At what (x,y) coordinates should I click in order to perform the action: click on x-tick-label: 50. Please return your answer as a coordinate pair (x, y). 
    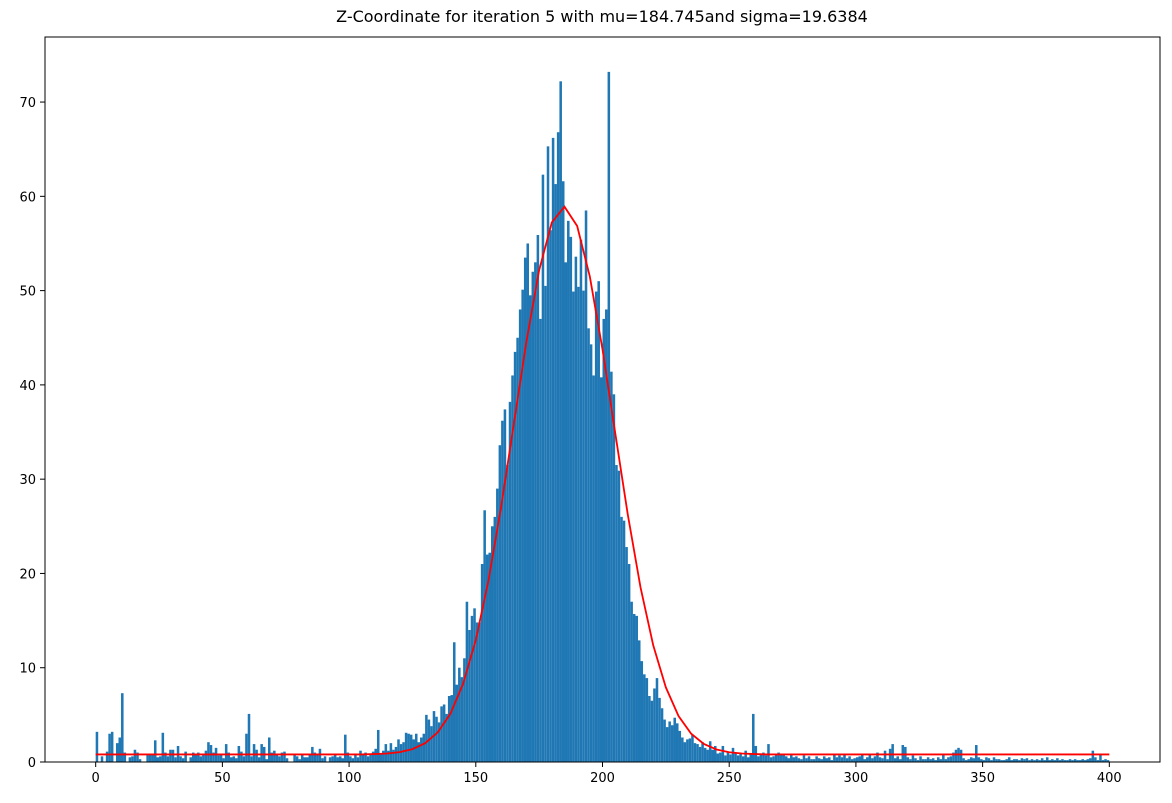
    Looking at the image, I should click on (222, 778).